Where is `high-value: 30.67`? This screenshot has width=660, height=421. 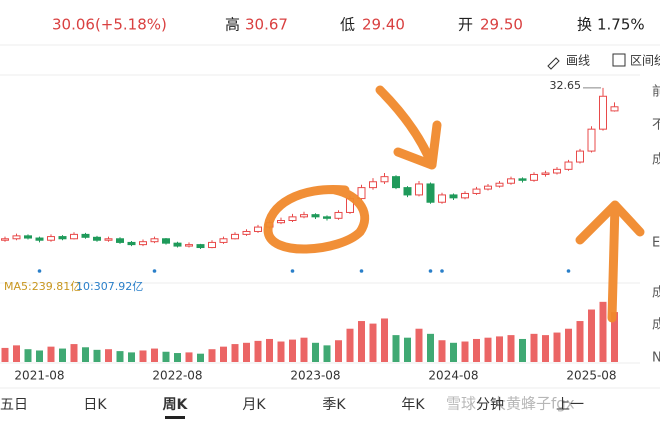 high-value: 30.67 is located at coordinates (266, 25).